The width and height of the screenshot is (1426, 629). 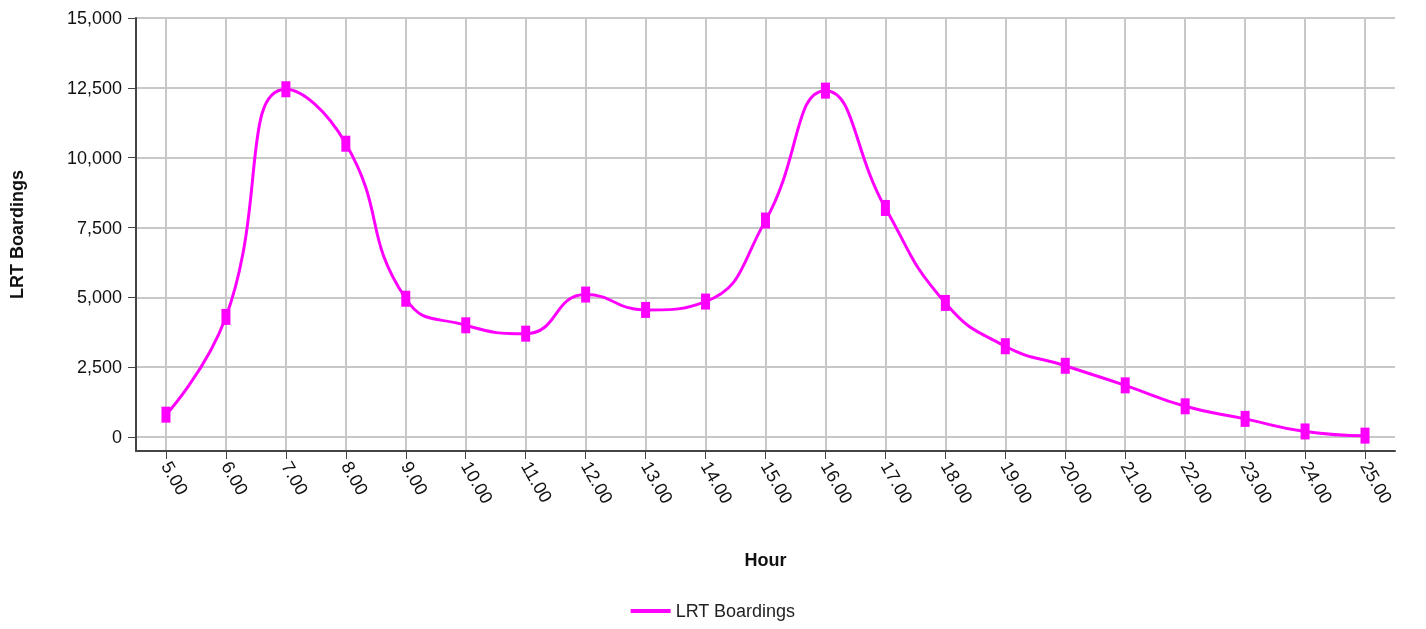 What do you see at coordinates (99, 297) in the screenshot?
I see `y-tick-label: 5,000` at bounding box center [99, 297].